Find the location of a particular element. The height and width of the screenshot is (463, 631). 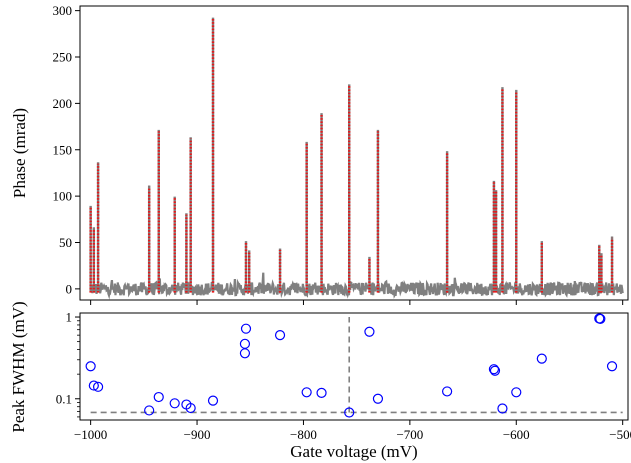

x-tick-label: −700 is located at coordinates (409, 434).